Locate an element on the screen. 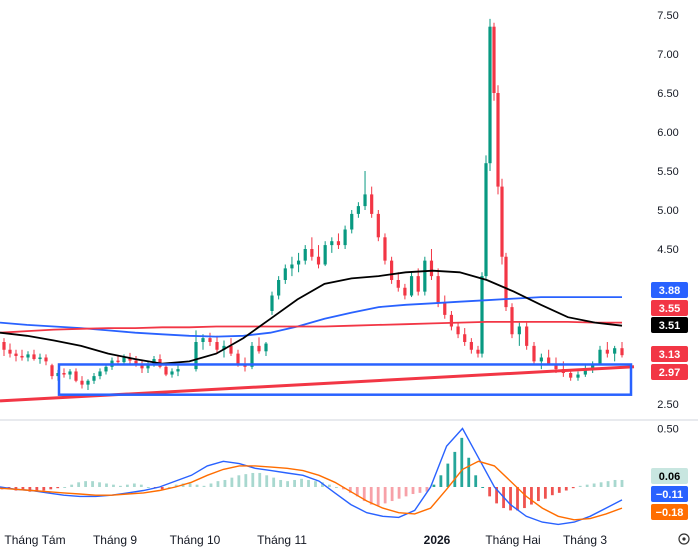 The width and height of the screenshot is (698, 553). time-axis-label: 2026 is located at coordinates (437, 540).